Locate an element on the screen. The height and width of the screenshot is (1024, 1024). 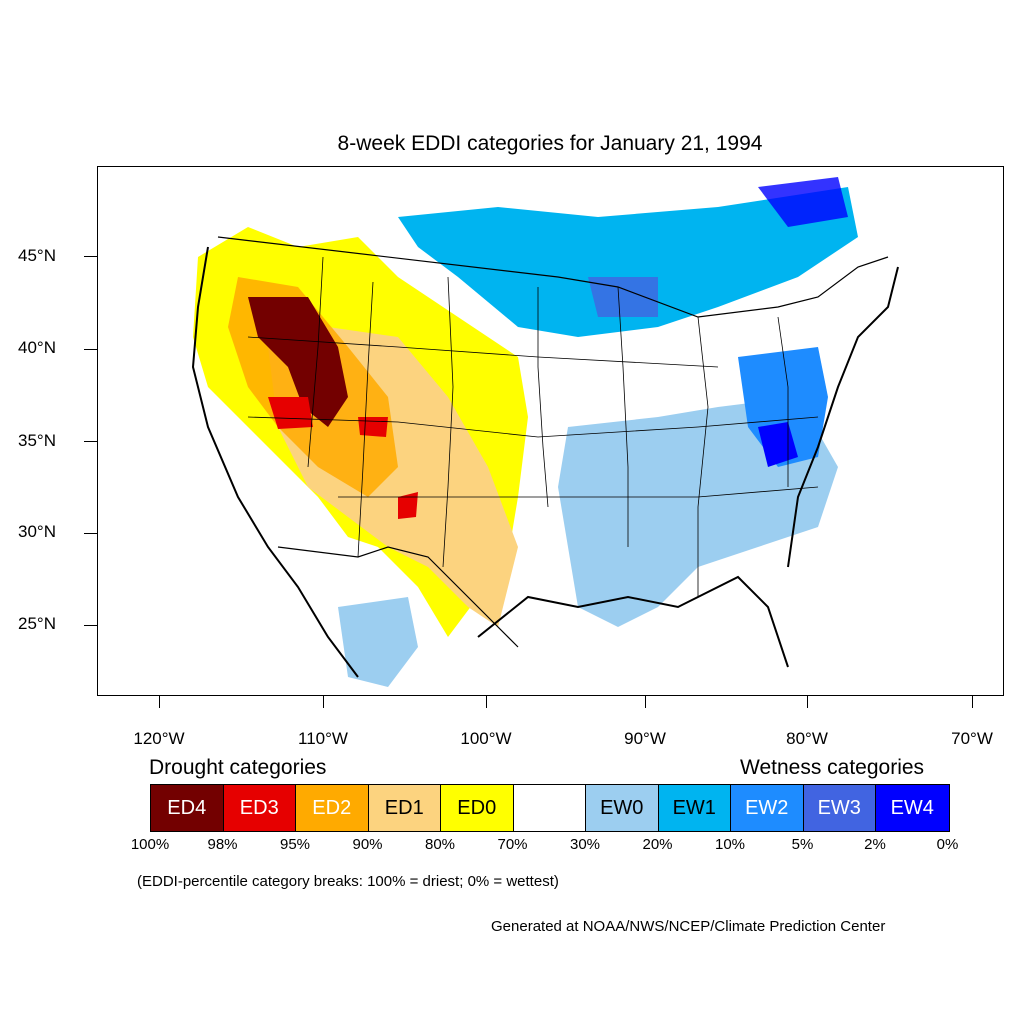
ew3-spot-michigan is located at coordinates (623, 297).